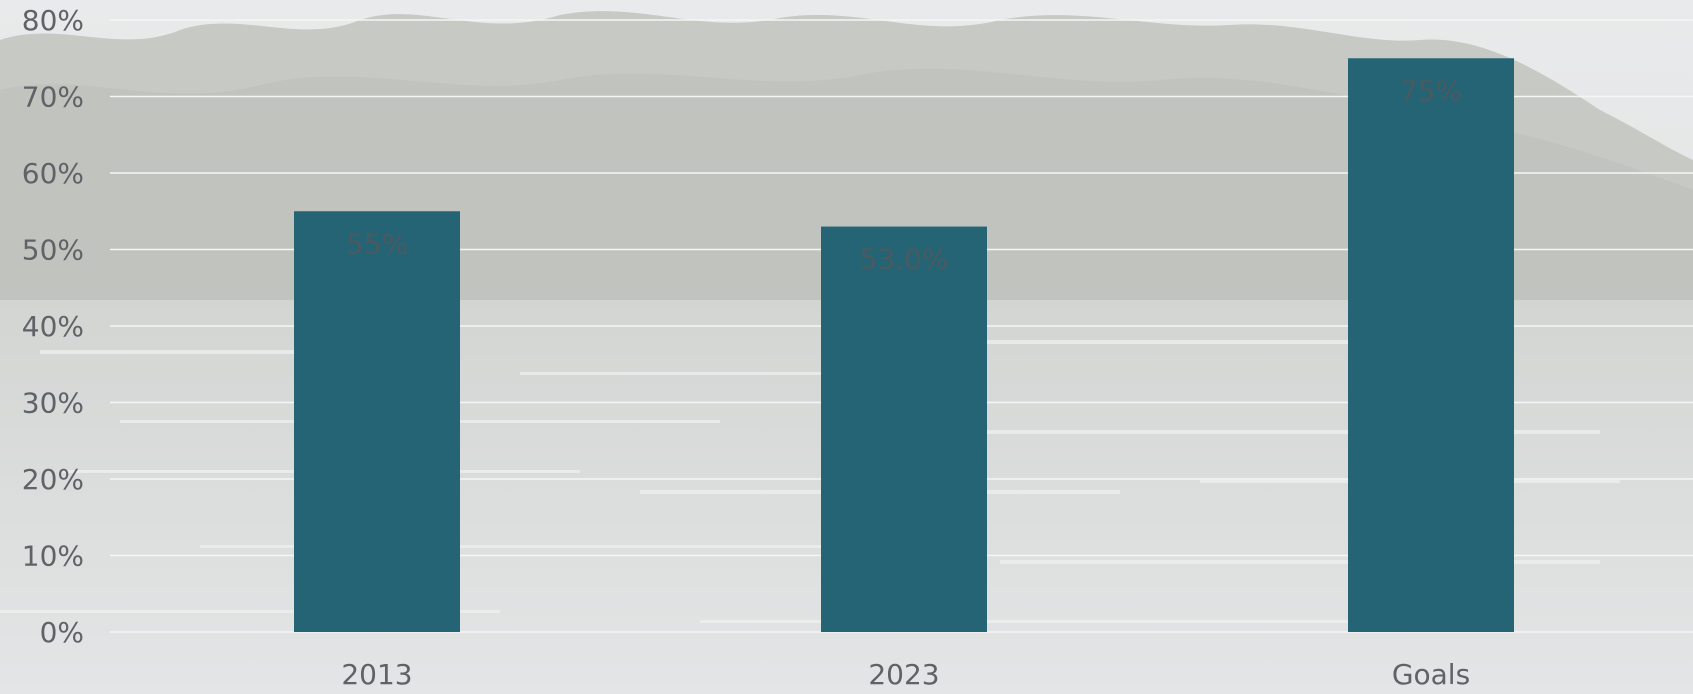 The height and width of the screenshot is (694, 1693). I want to click on x-tick-label: Goals, so click(1431, 674).